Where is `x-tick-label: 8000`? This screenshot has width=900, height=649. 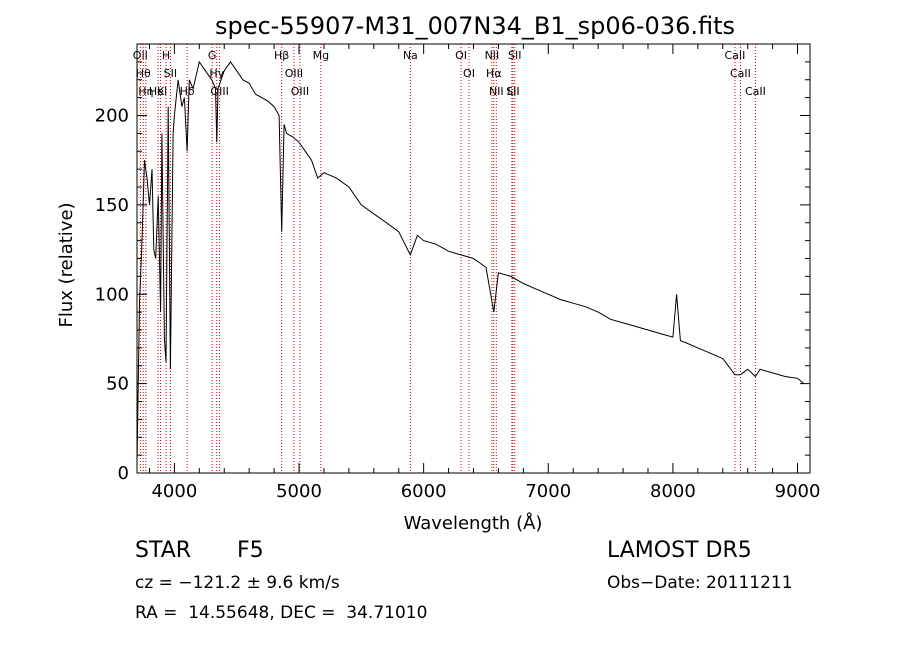 x-tick-label: 8000 is located at coordinates (673, 491).